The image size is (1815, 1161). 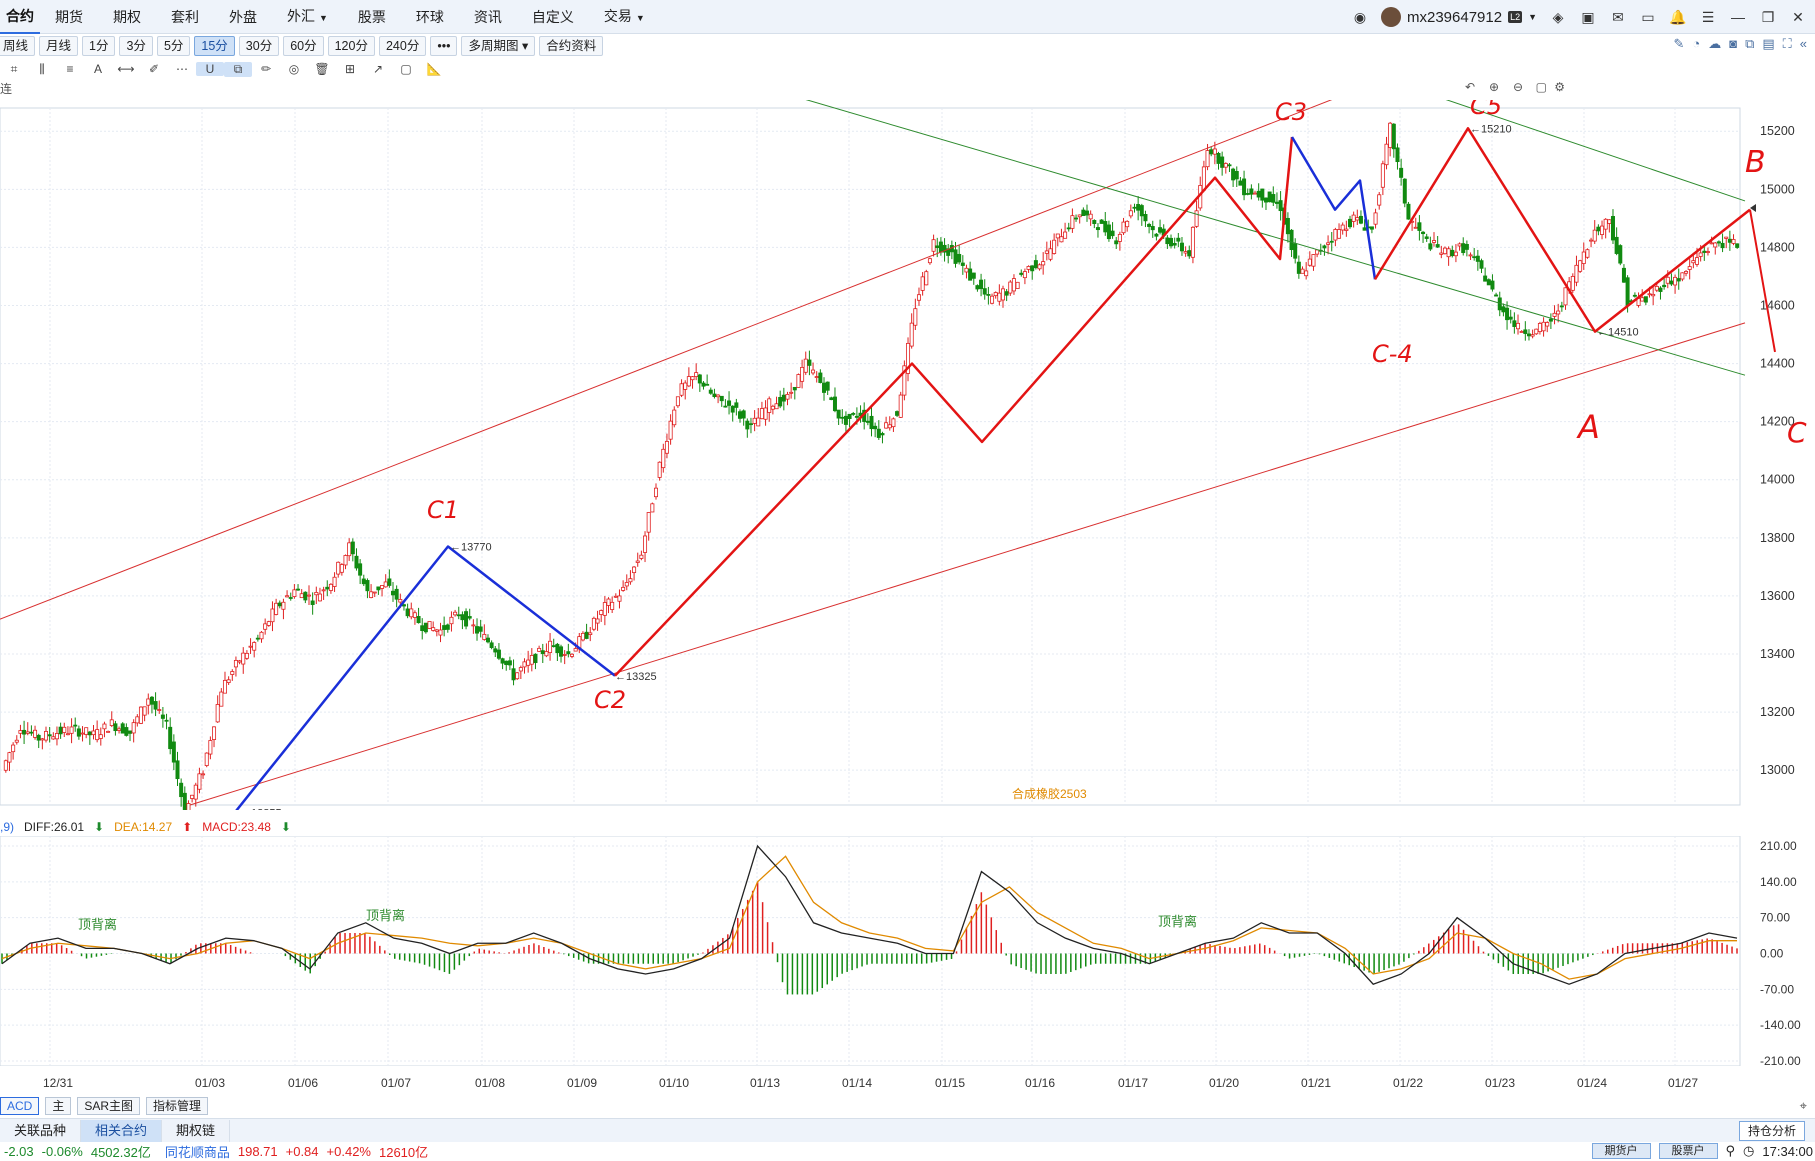 I want to click on bell-icon: 🔔, so click(x=1678, y=16).